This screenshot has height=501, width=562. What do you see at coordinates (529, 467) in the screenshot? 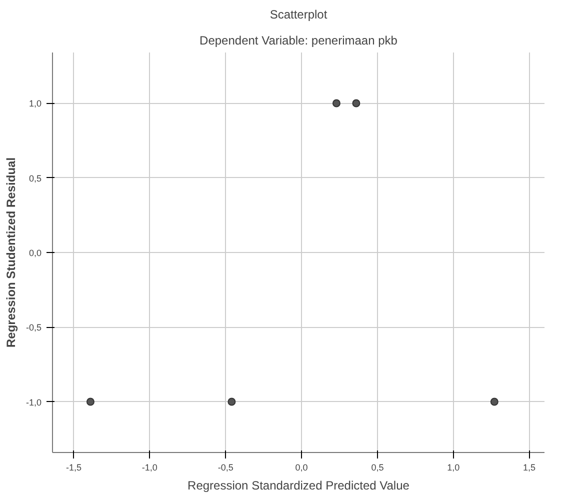
I see `x-tick-label: 1,5` at bounding box center [529, 467].